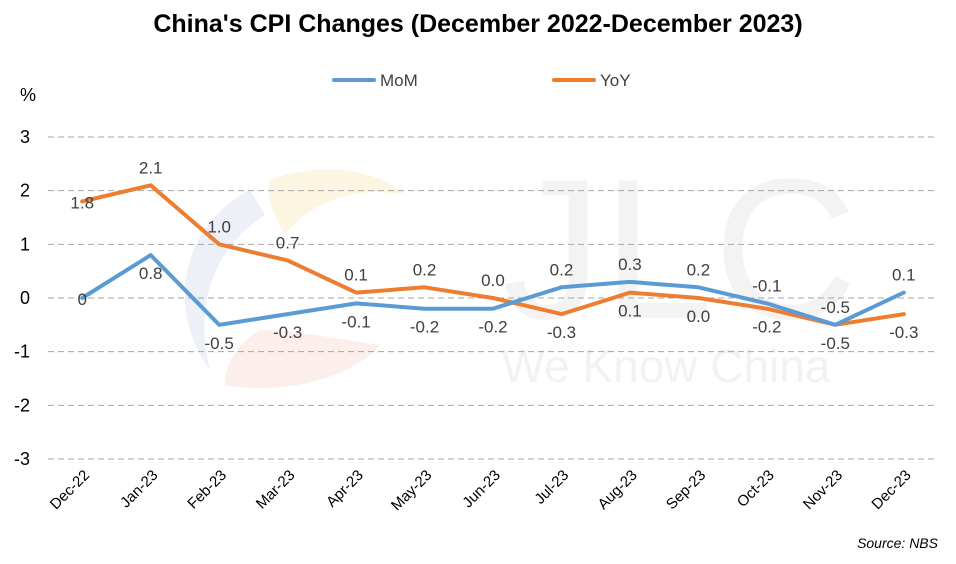 Image resolution: width=956 pixels, height=564 pixels. Describe the element at coordinates (288, 242) in the screenshot. I see `data-label-yoy: 0.7` at that location.